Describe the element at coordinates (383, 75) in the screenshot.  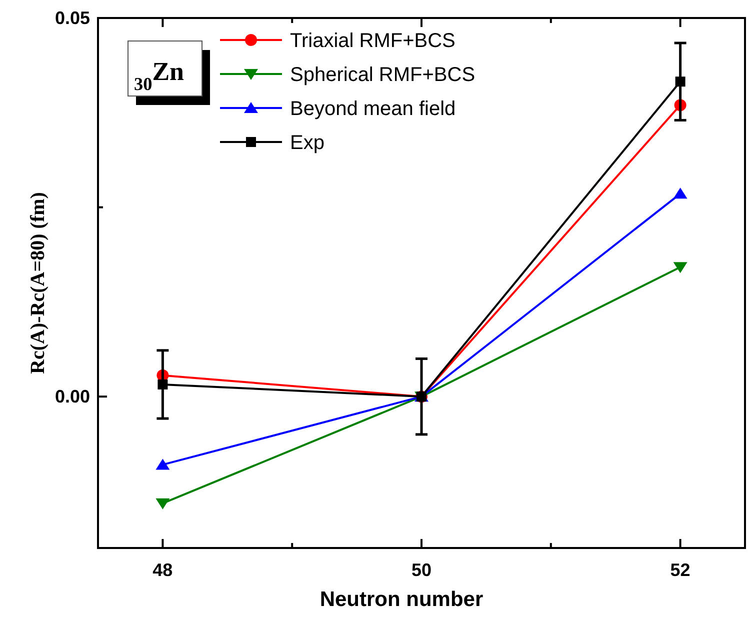
I see `legend-label: Spherical RMF+BCS` at that location.